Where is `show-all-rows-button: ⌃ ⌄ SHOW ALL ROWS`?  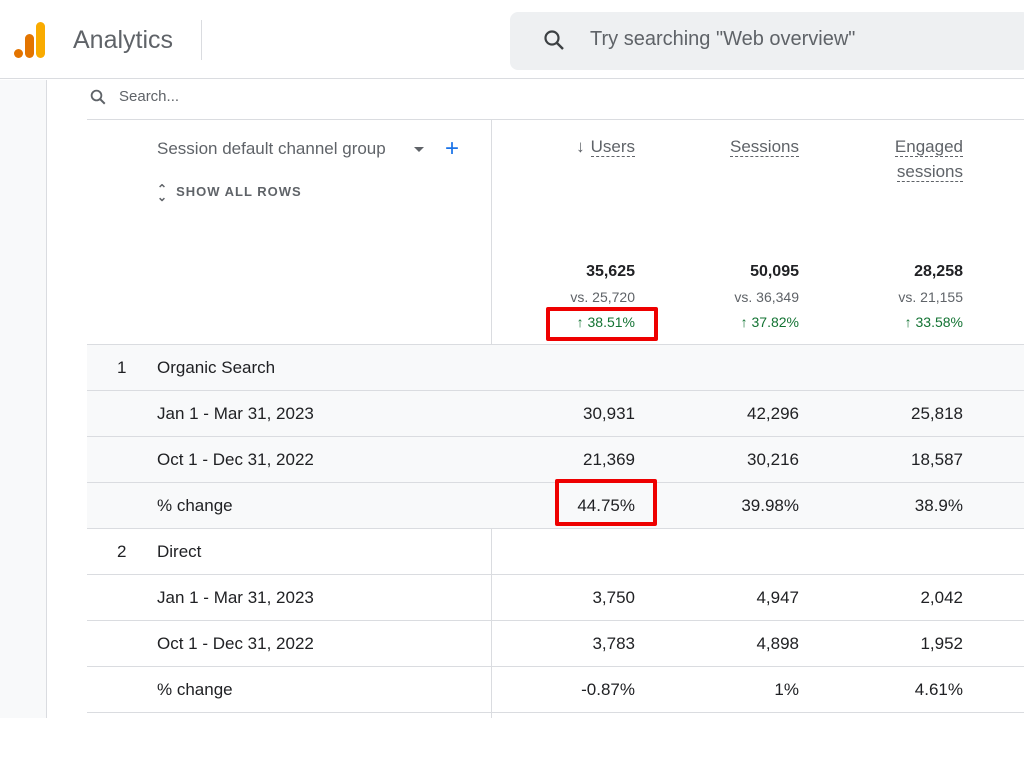
show-all-rows-button: ⌃ ⌄ SHOW ALL ROWS is located at coordinates (229, 192).